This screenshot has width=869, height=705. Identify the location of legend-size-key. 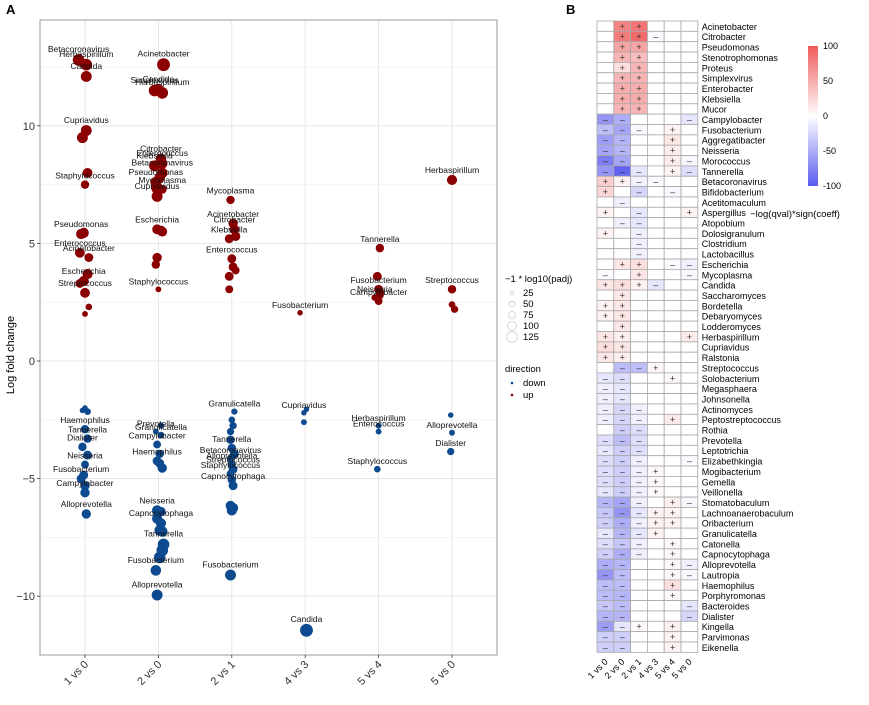
(512, 326).